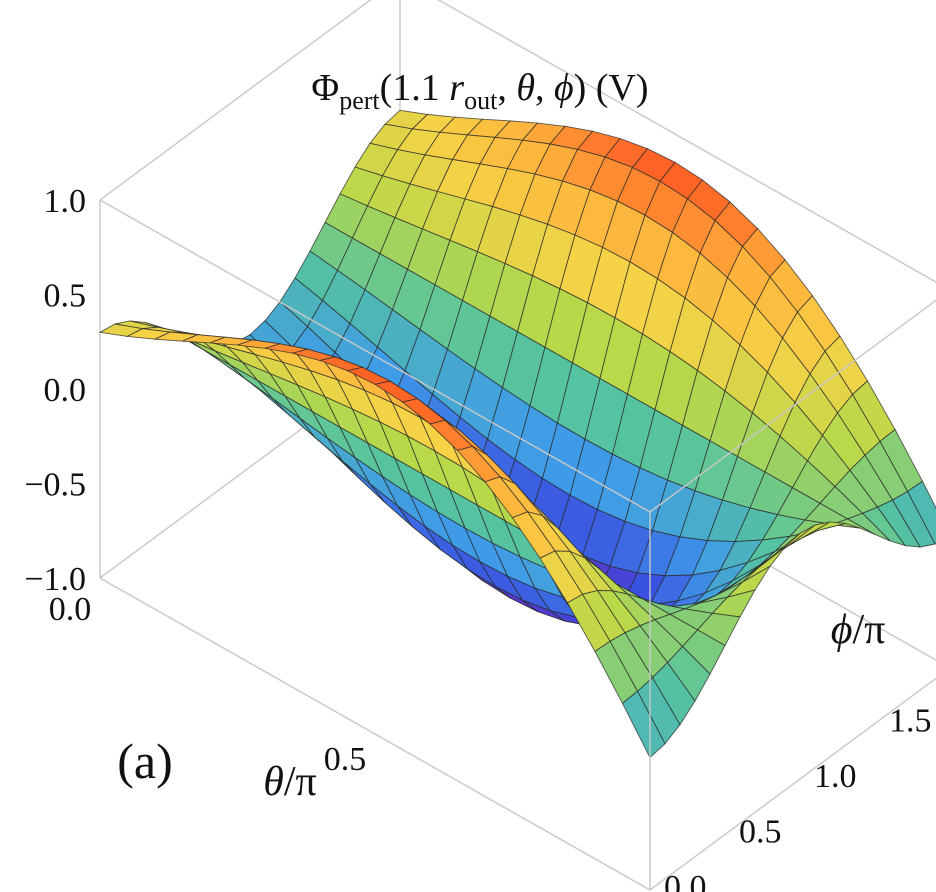 The image size is (936, 892). I want to click on x-axis-label: θ/π, so click(290, 782).